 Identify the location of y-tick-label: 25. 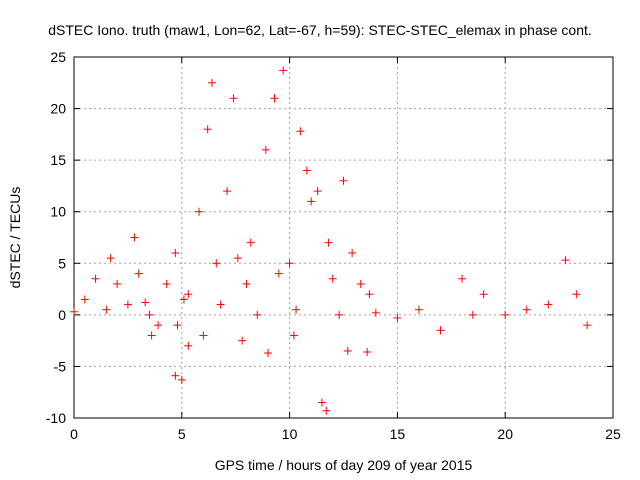
(58, 57).